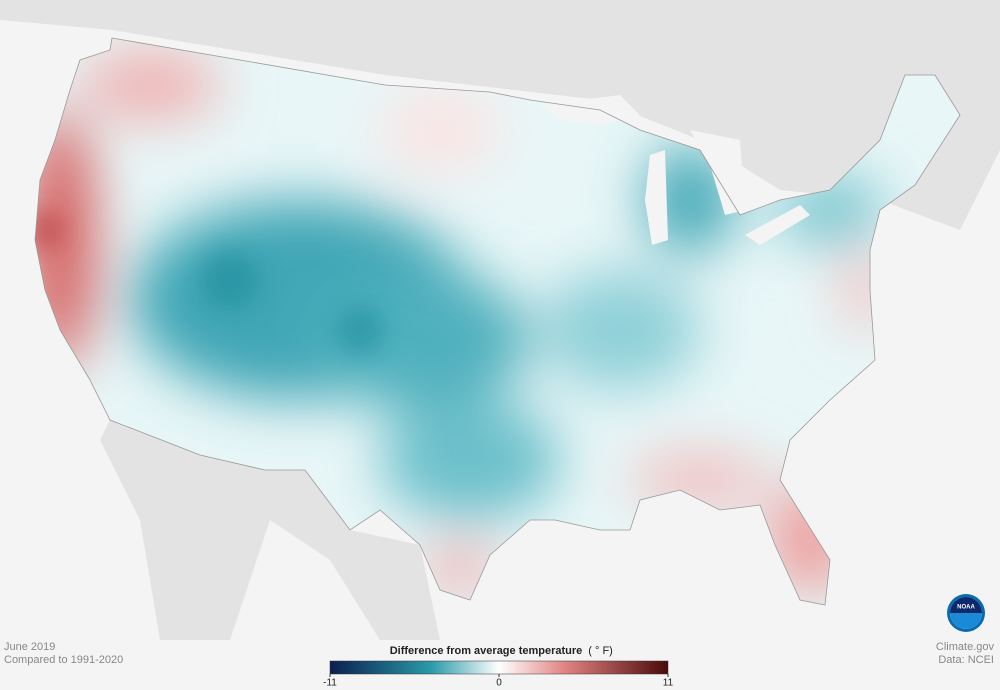 The image size is (1000, 690). Describe the element at coordinates (330, 683) in the screenshot. I see `colorbar-tick-label: -11` at that location.